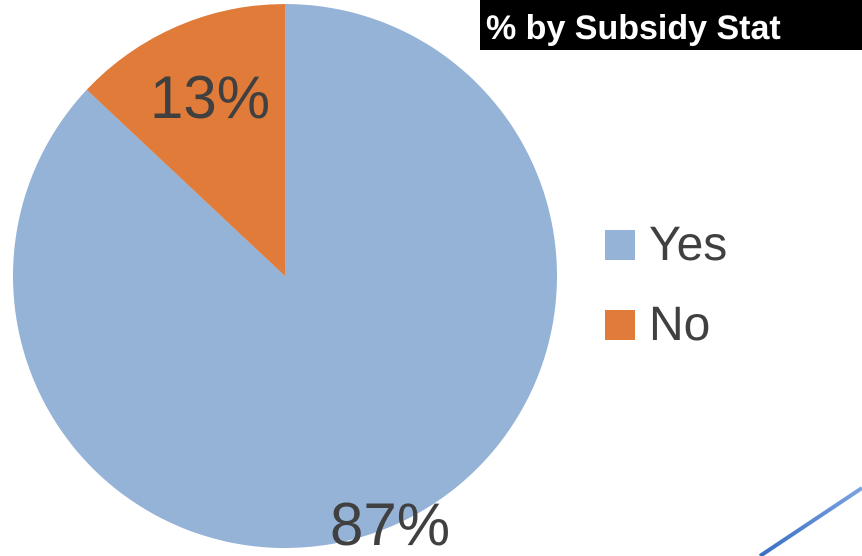 The height and width of the screenshot is (556, 862). I want to click on legend-swatch-no, so click(620, 325).